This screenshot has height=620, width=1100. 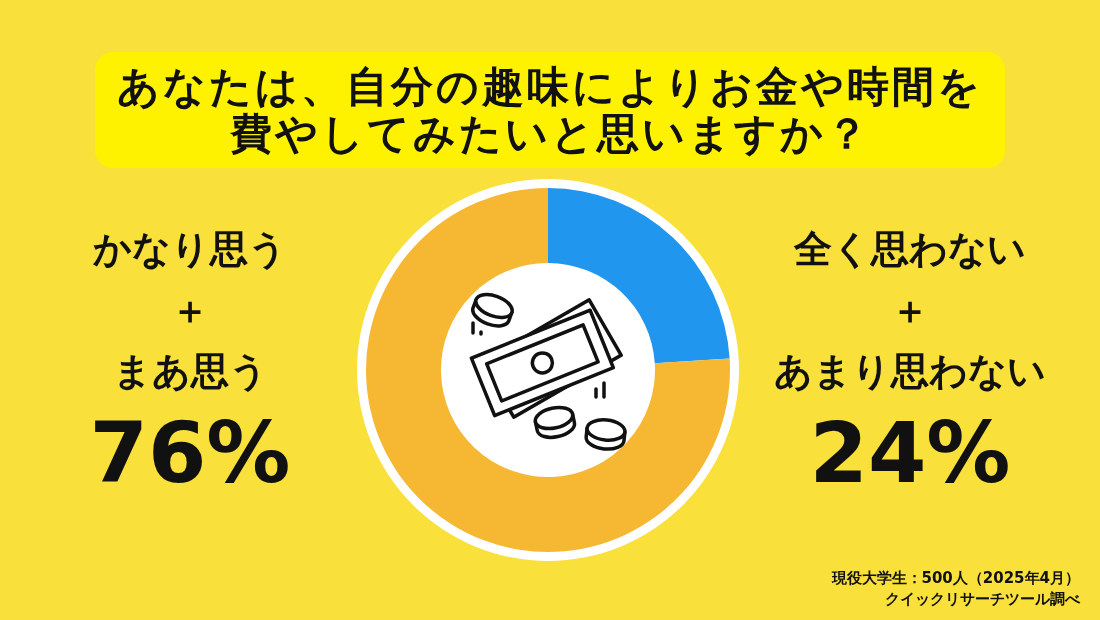 What do you see at coordinates (983, 599) in the screenshot?
I see `text: クイックリサーチツール調べ` at bounding box center [983, 599].